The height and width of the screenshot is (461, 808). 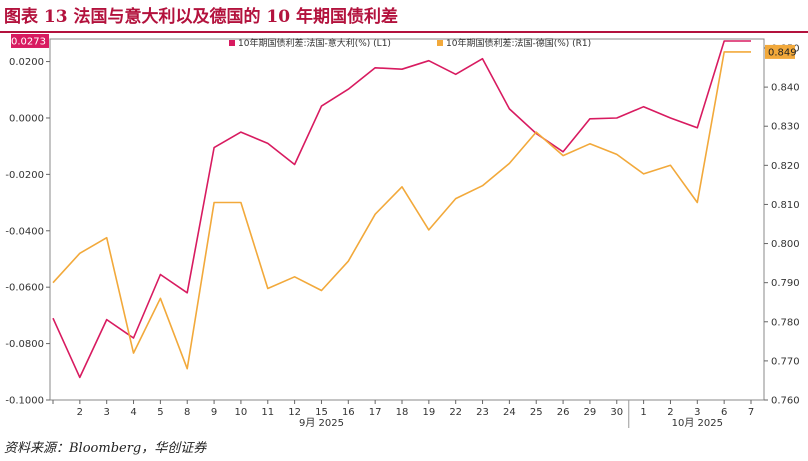 What do you see at coordinates (509, 412) in the screenshot?
I see `x-tick-label: 24` at bounding box center [509, 412].